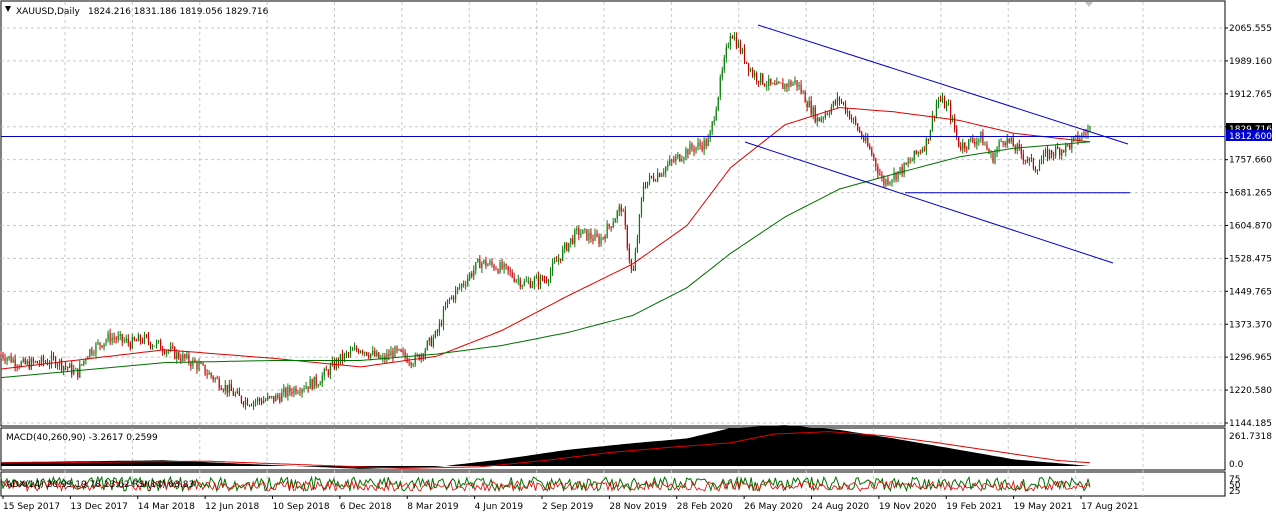 This screenshot has width=1276, height=526. Describe the element at coordinates (929, 202) in the screenshot. I see `lower-trendline` at that location.